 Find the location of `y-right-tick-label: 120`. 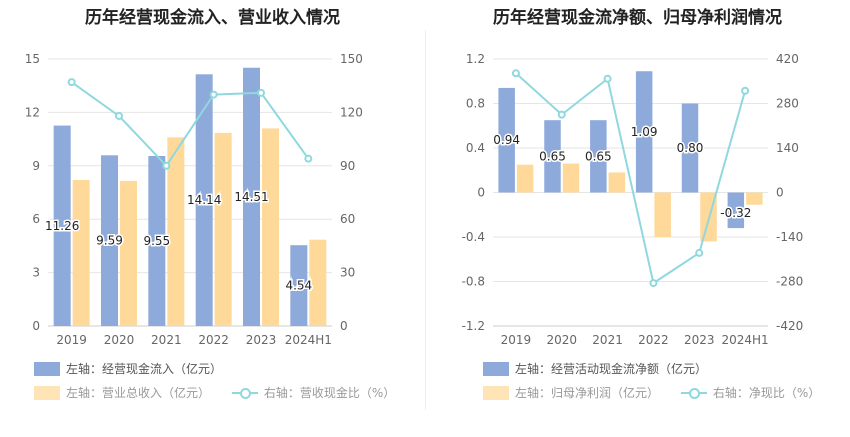

y-right-tick-label: 120 is located at coordinates (351, 112).